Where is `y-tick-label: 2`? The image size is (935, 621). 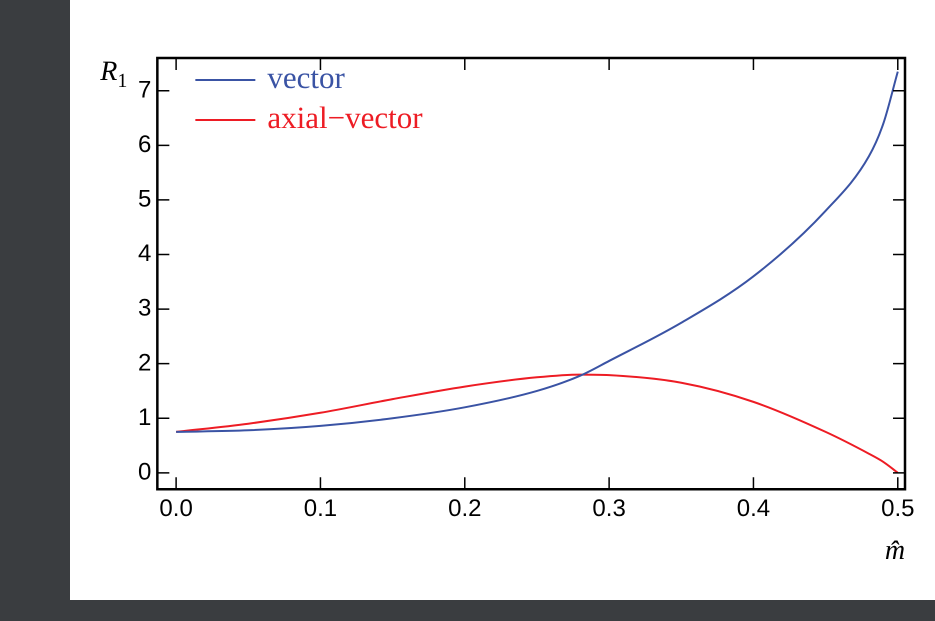
y-tick-label: 2 is located at coordinates (145, 362).